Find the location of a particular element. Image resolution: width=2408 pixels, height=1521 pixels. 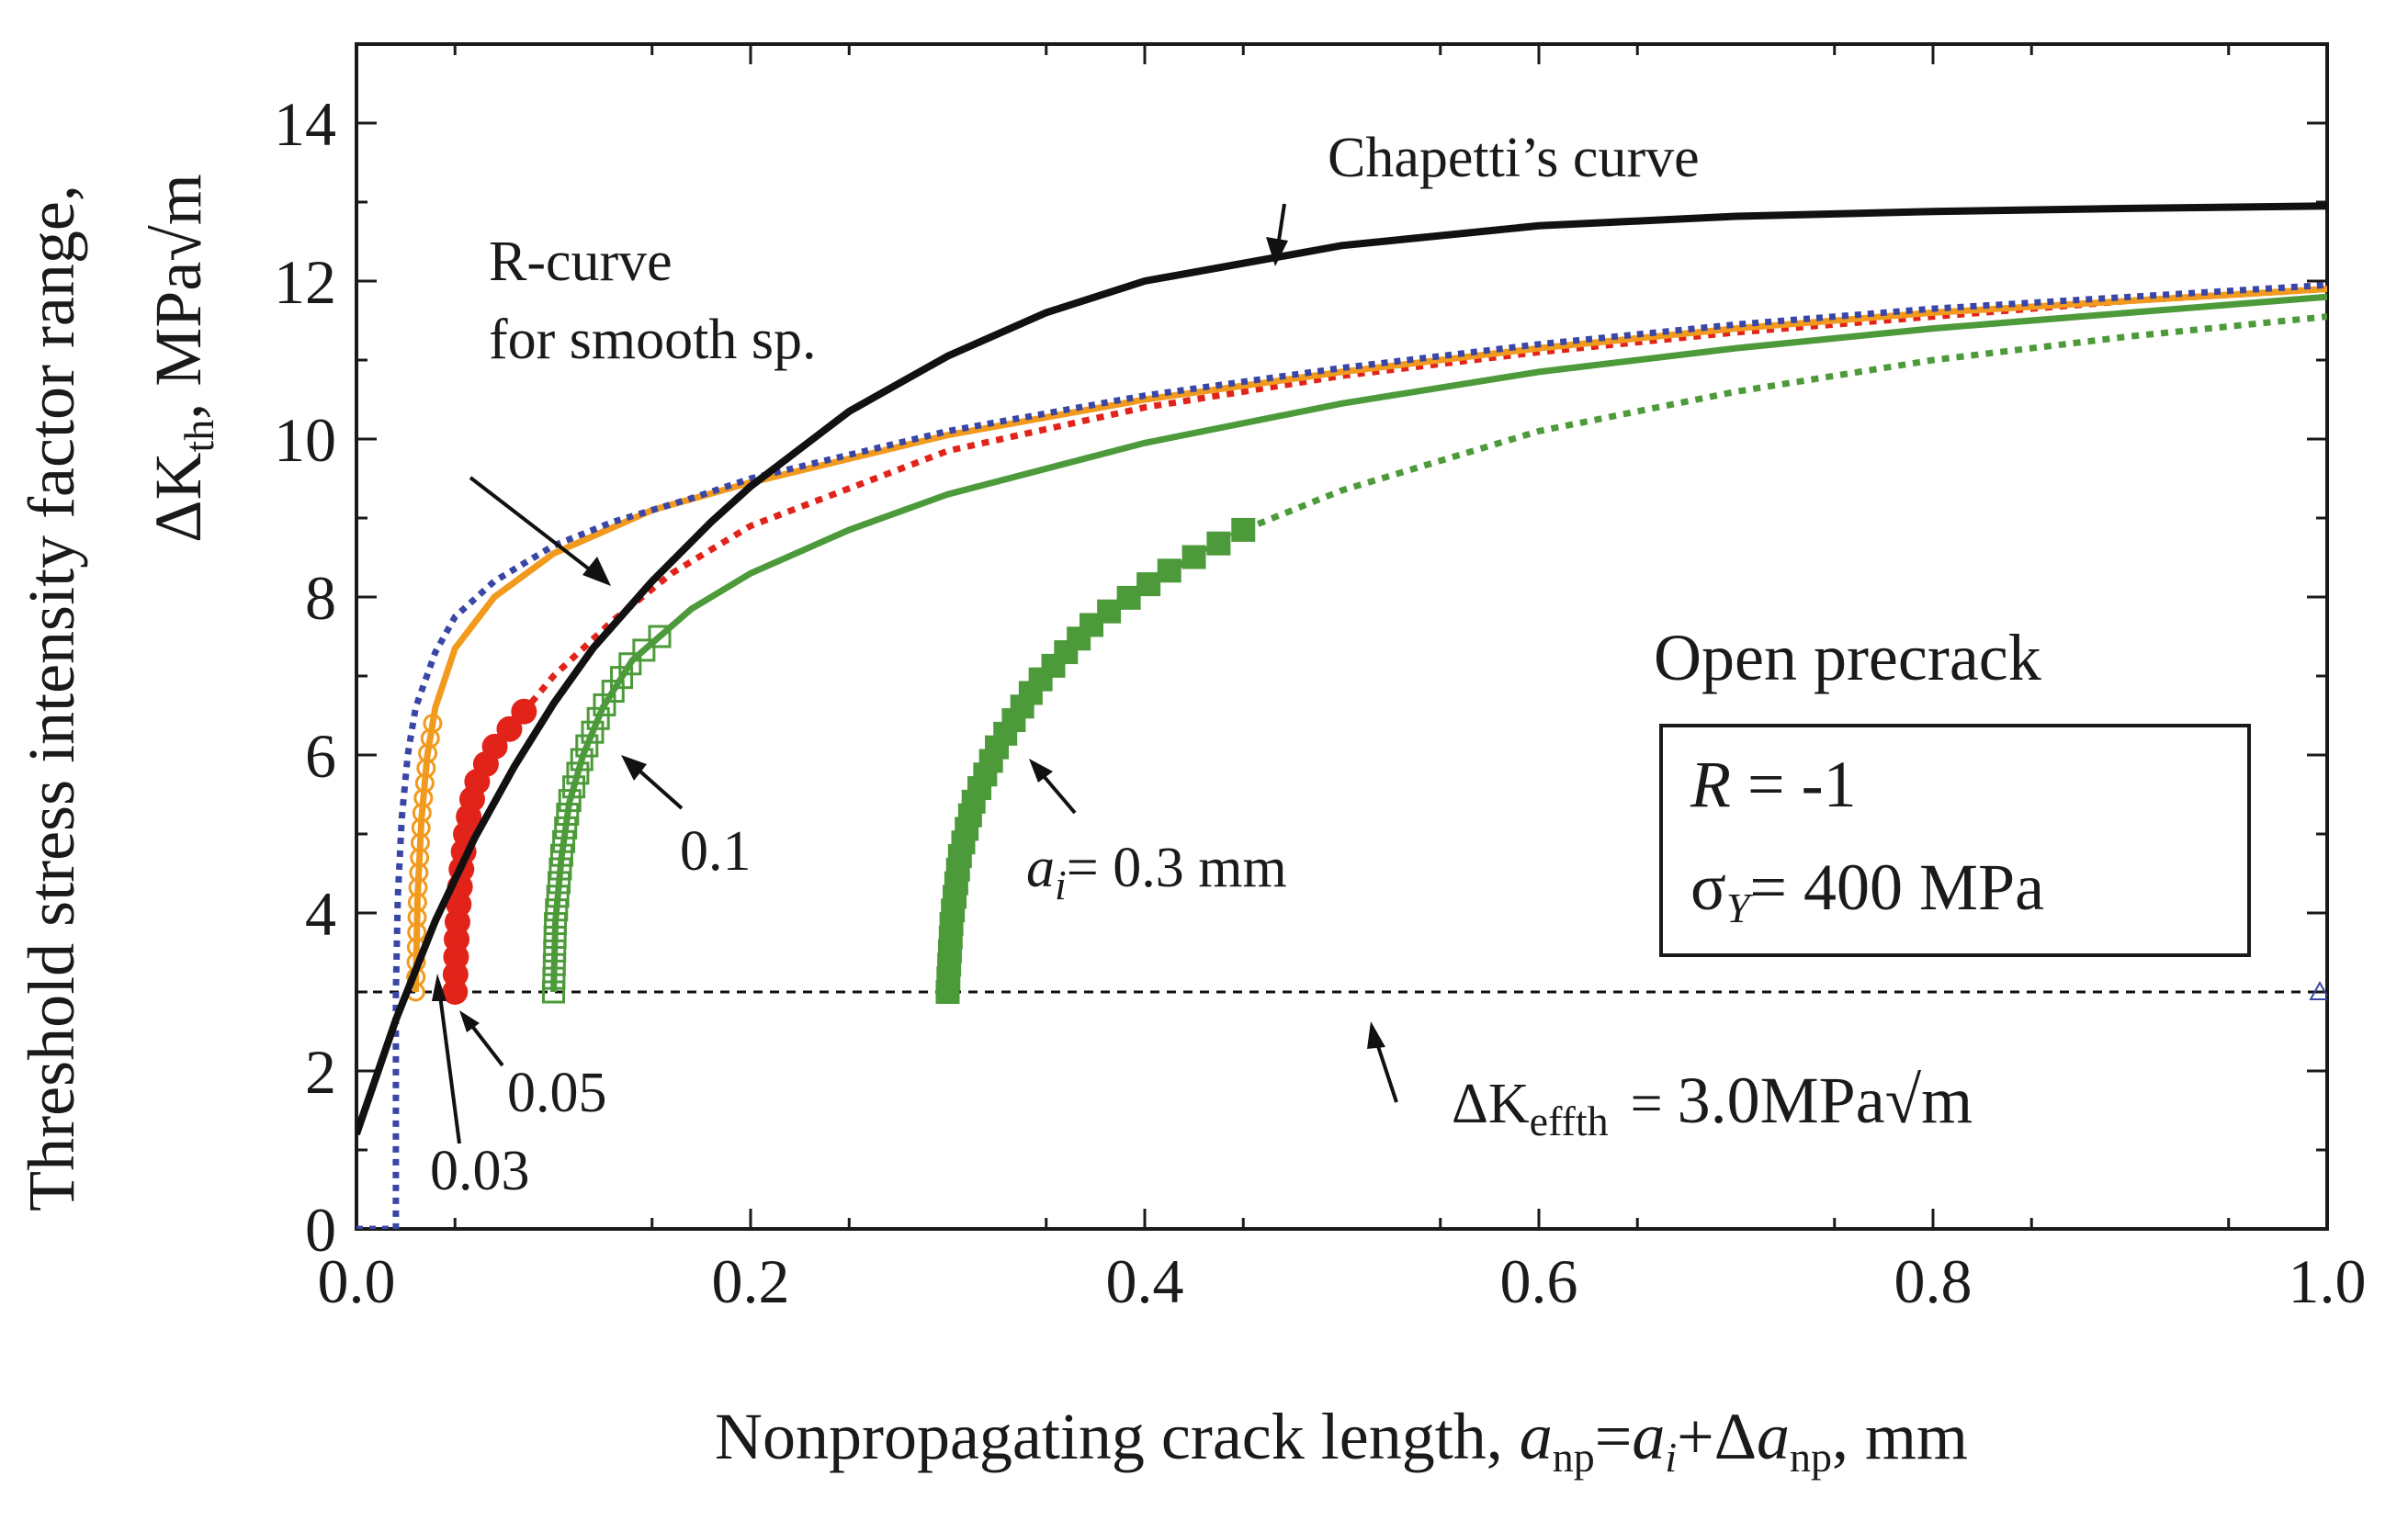

rcurve-label-line1: R-curve is located at coordinates (581, 262).